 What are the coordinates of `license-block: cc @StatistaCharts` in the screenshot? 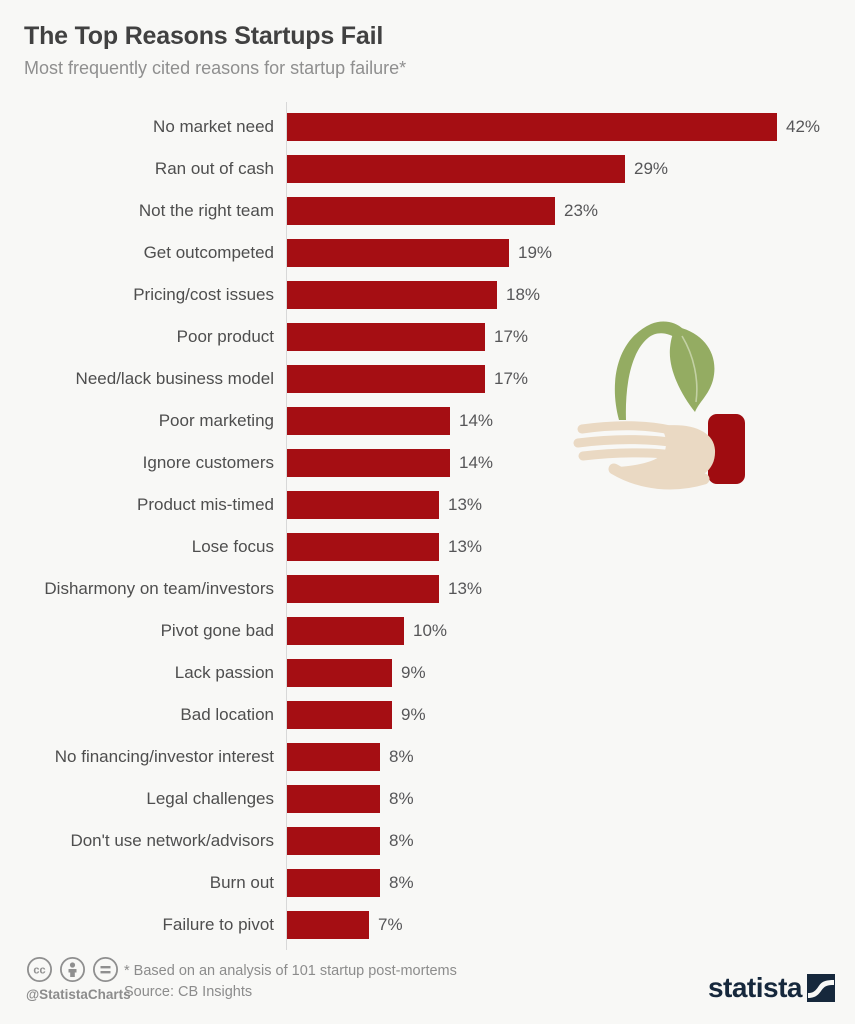 It's located at (78, 979).